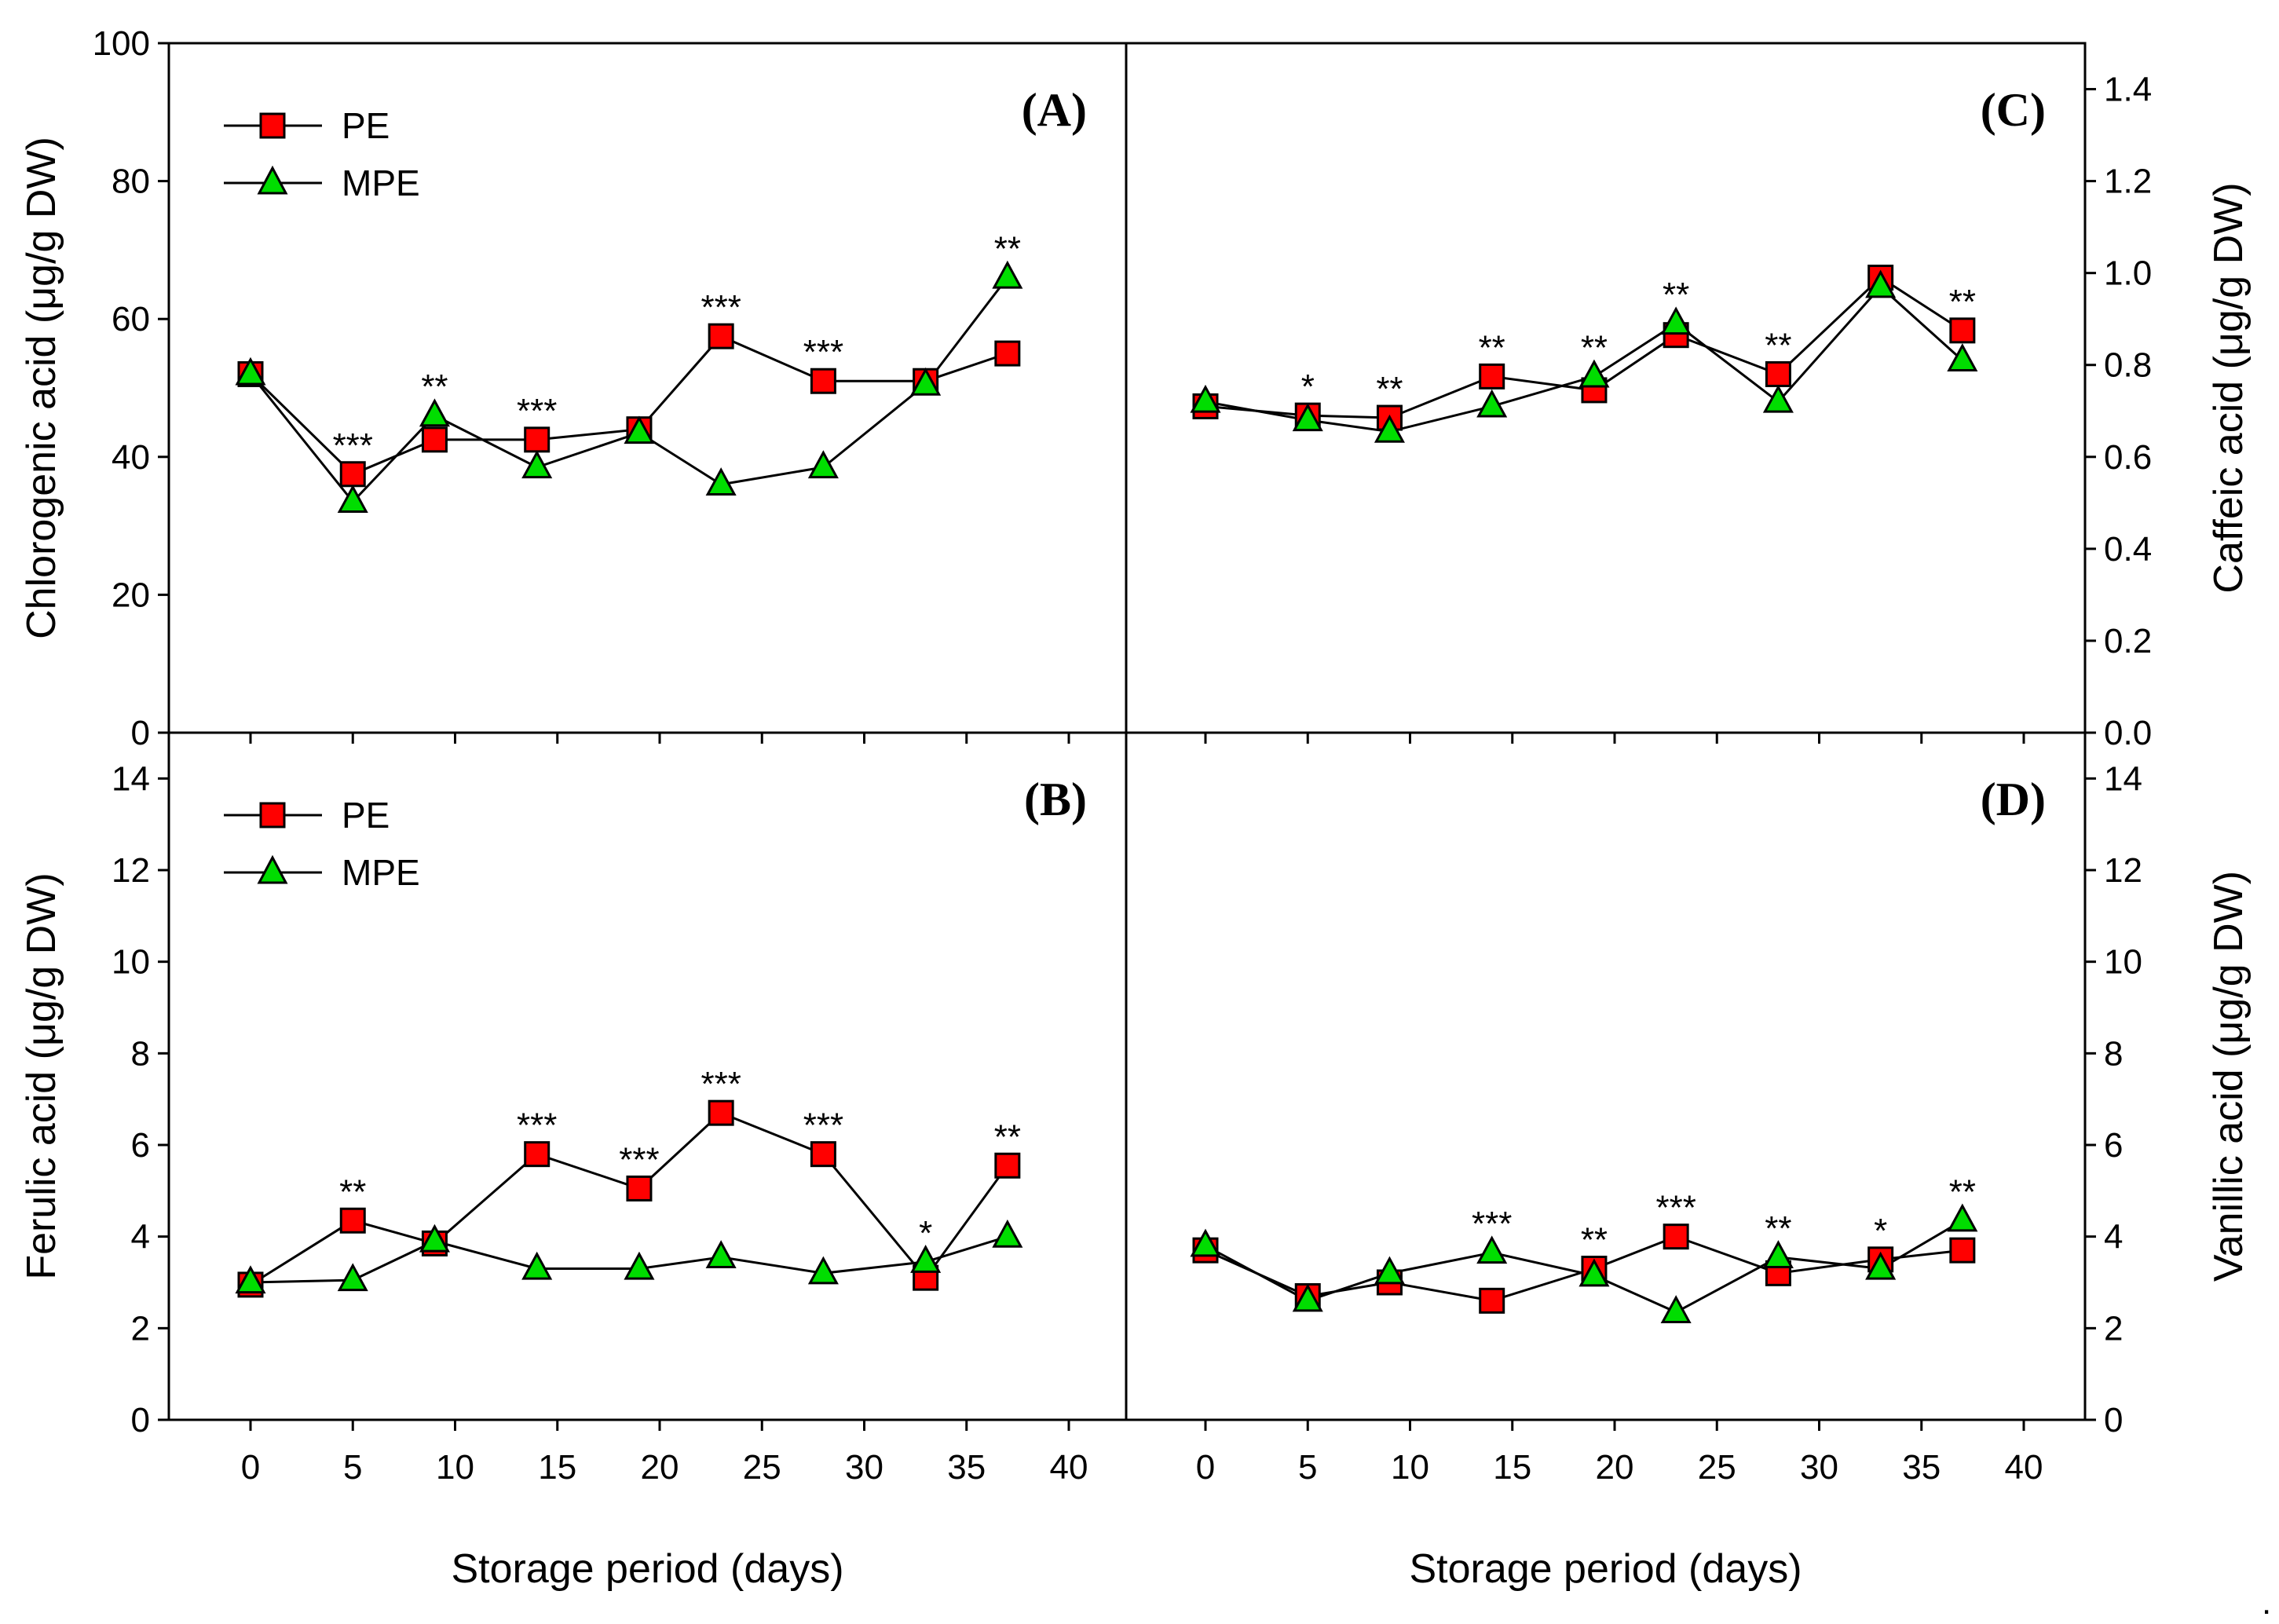 The width and height of the screenshot is (2279, 1624). What do you see at coordinates (966, 1467) in the screenshot?
I see `x-tick-label: 35` at bounding box center [966, 1467].